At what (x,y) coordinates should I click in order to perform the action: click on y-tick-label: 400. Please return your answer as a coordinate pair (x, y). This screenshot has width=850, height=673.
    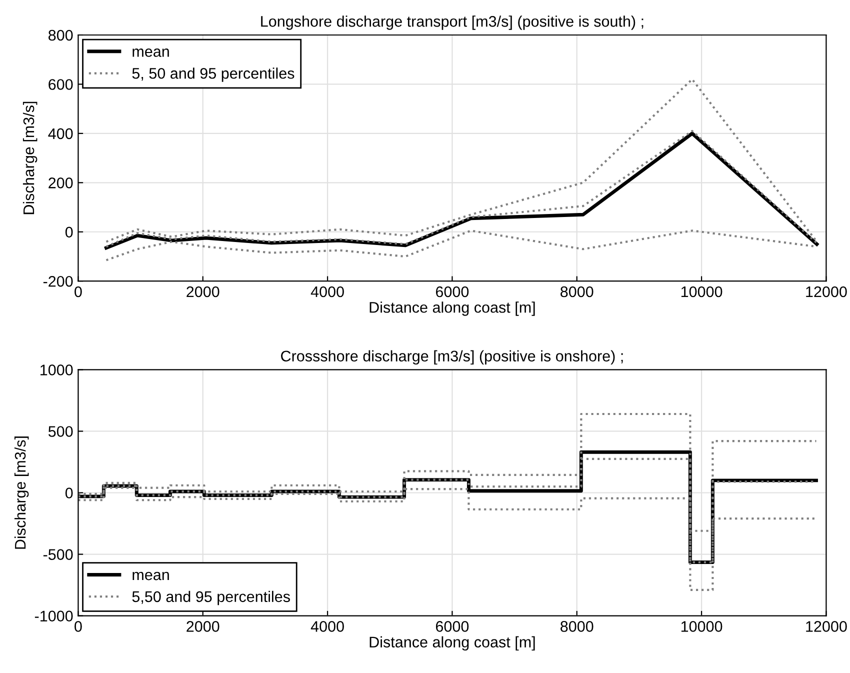
    Looking at the image, I should click on (60, 134).